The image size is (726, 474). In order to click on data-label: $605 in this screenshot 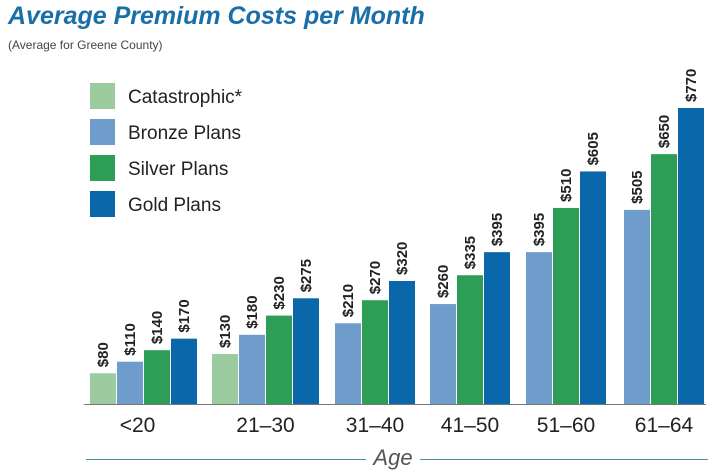, I will do `click(593, 148)`.